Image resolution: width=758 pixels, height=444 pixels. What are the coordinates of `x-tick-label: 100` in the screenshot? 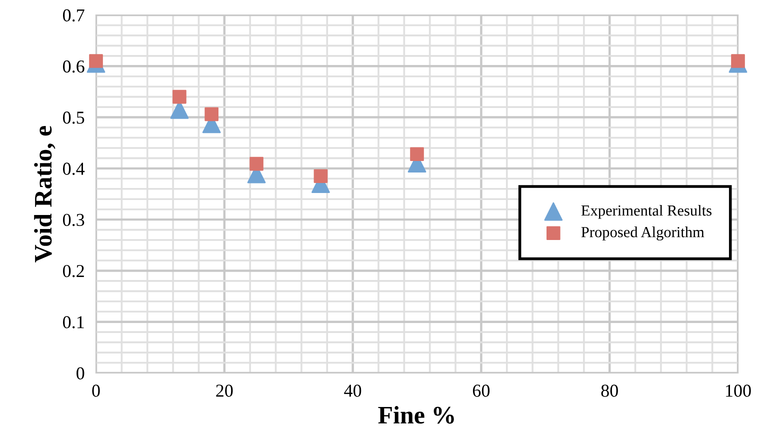 It's located at (738, 390).